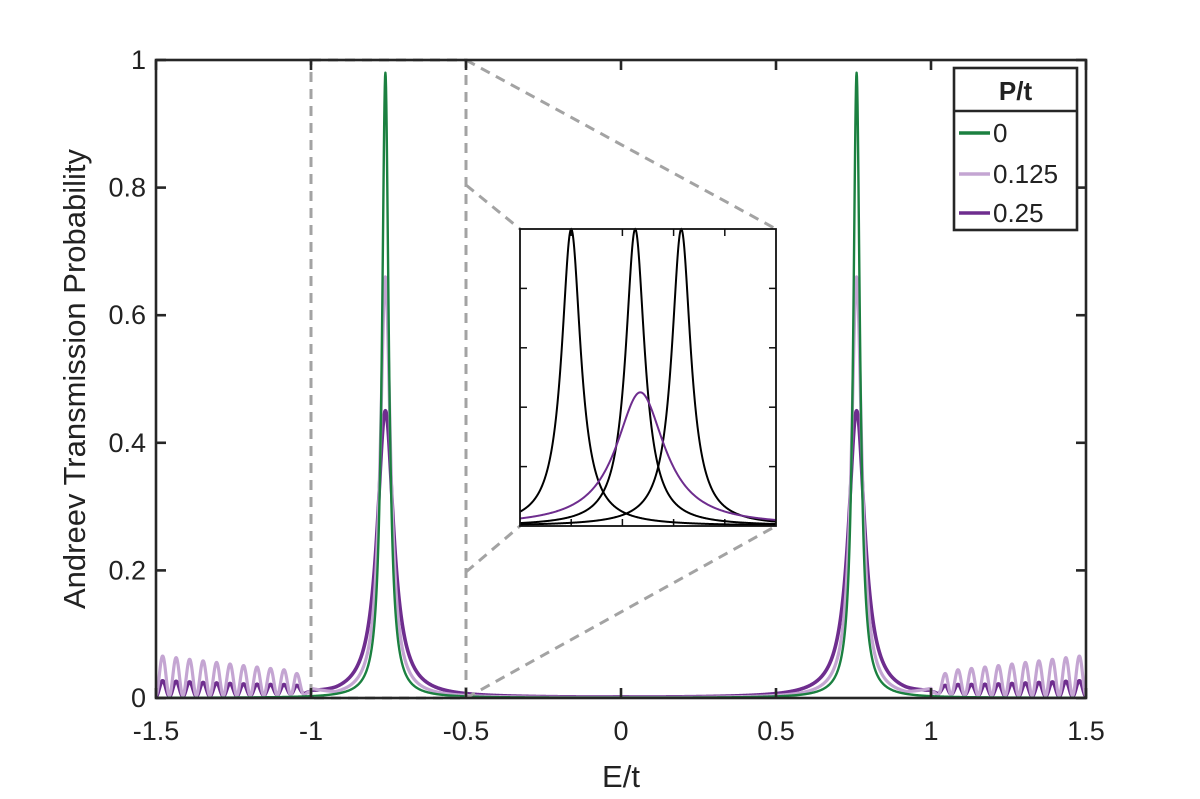  I want to click on inset-background, so click(648, 377).